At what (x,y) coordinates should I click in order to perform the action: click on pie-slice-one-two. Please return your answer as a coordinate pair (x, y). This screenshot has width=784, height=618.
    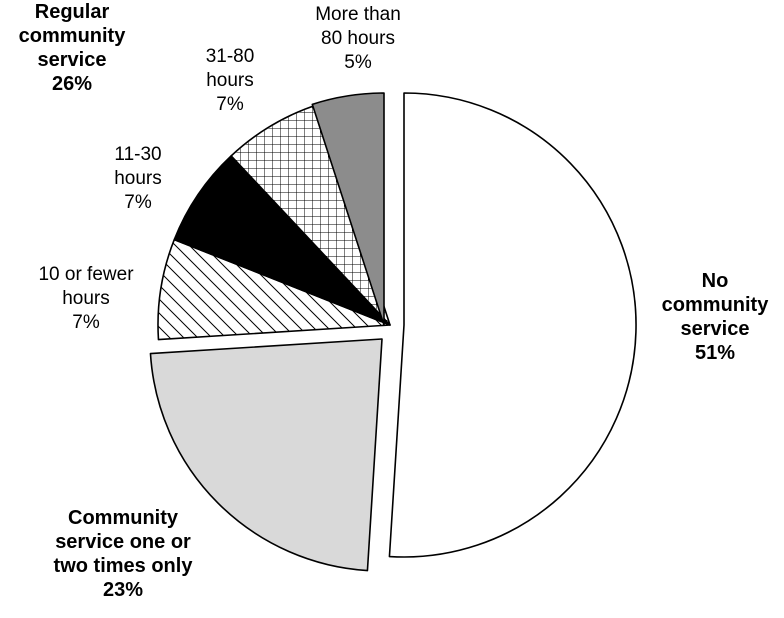
    Looking at the image, I should click on (266, 455).